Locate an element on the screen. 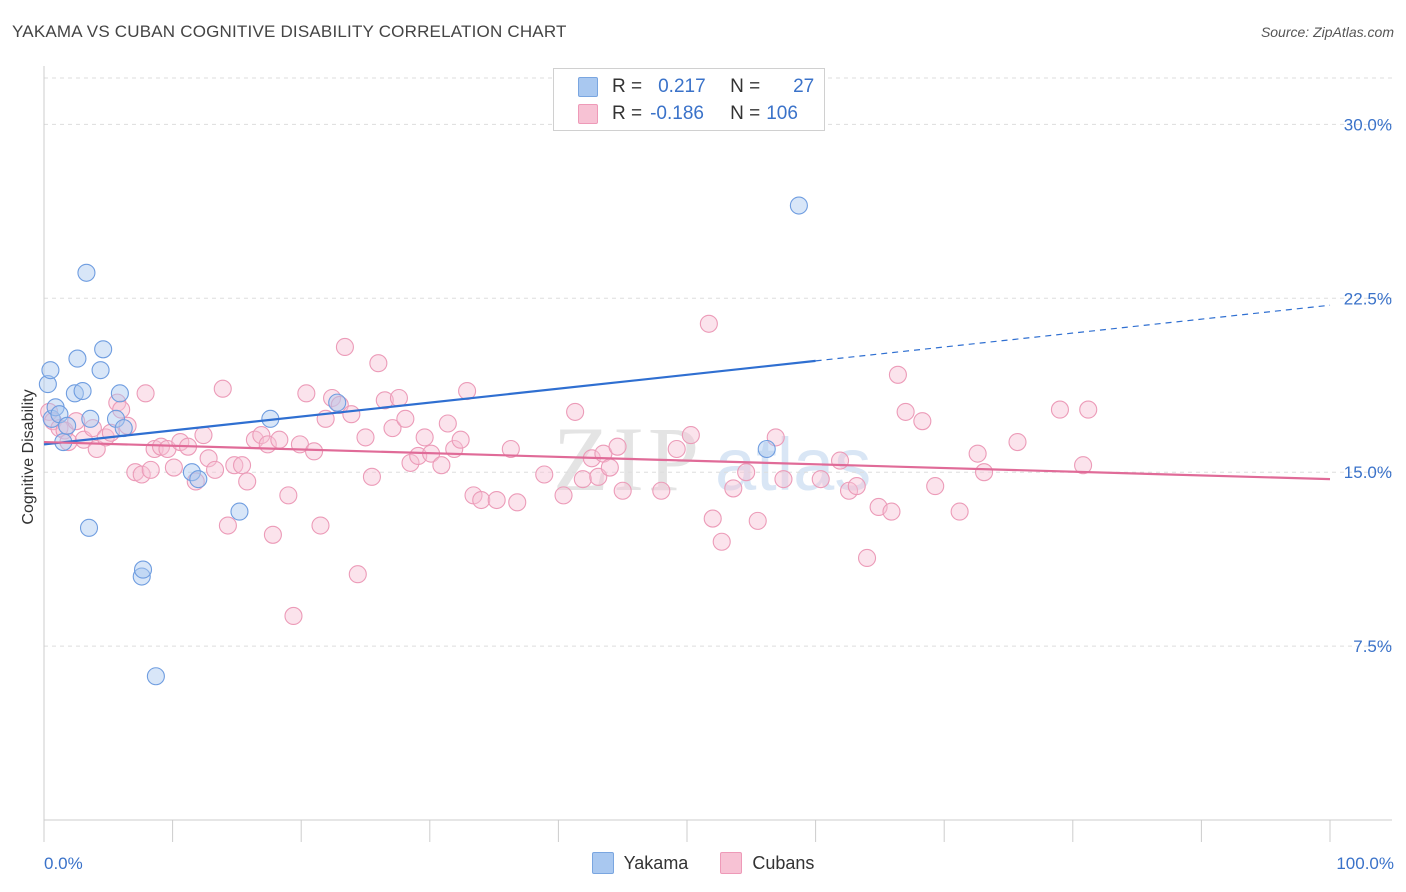  y-tick-label: 22.5% is located at coordinates (1368, 298).